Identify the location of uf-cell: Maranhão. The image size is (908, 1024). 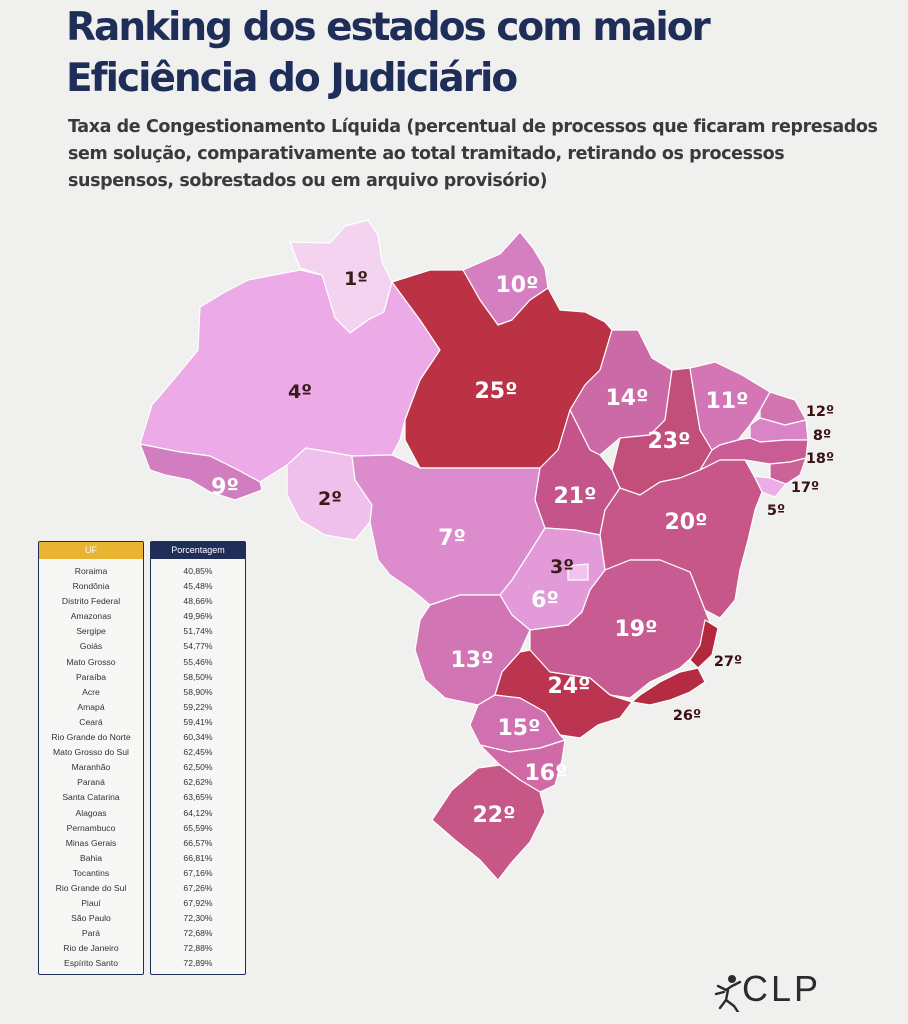
(91, 767).